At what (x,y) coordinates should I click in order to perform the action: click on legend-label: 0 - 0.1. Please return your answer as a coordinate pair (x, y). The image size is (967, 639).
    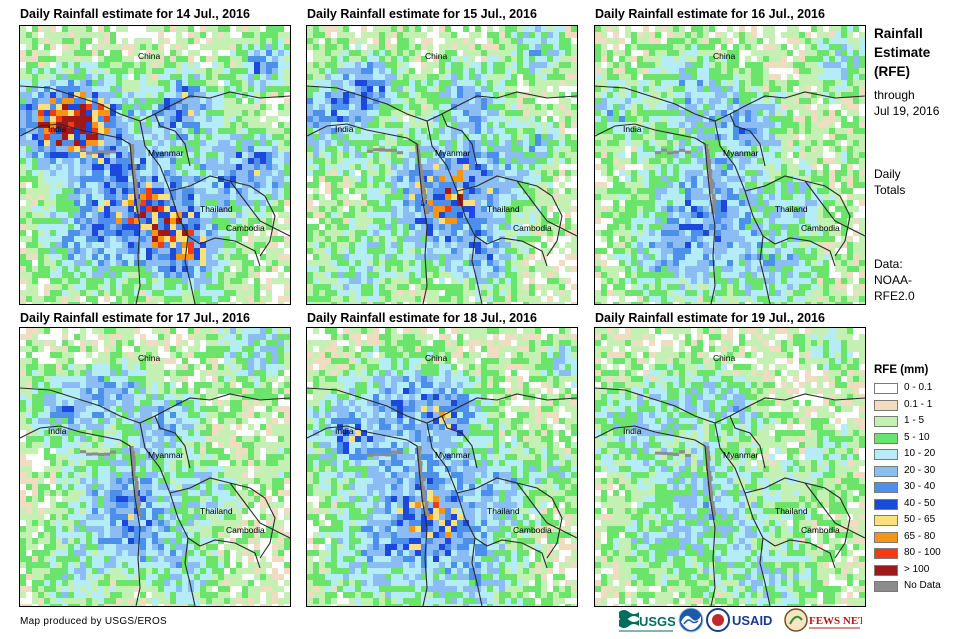
    Looking at the image, I should click on (918, 387).